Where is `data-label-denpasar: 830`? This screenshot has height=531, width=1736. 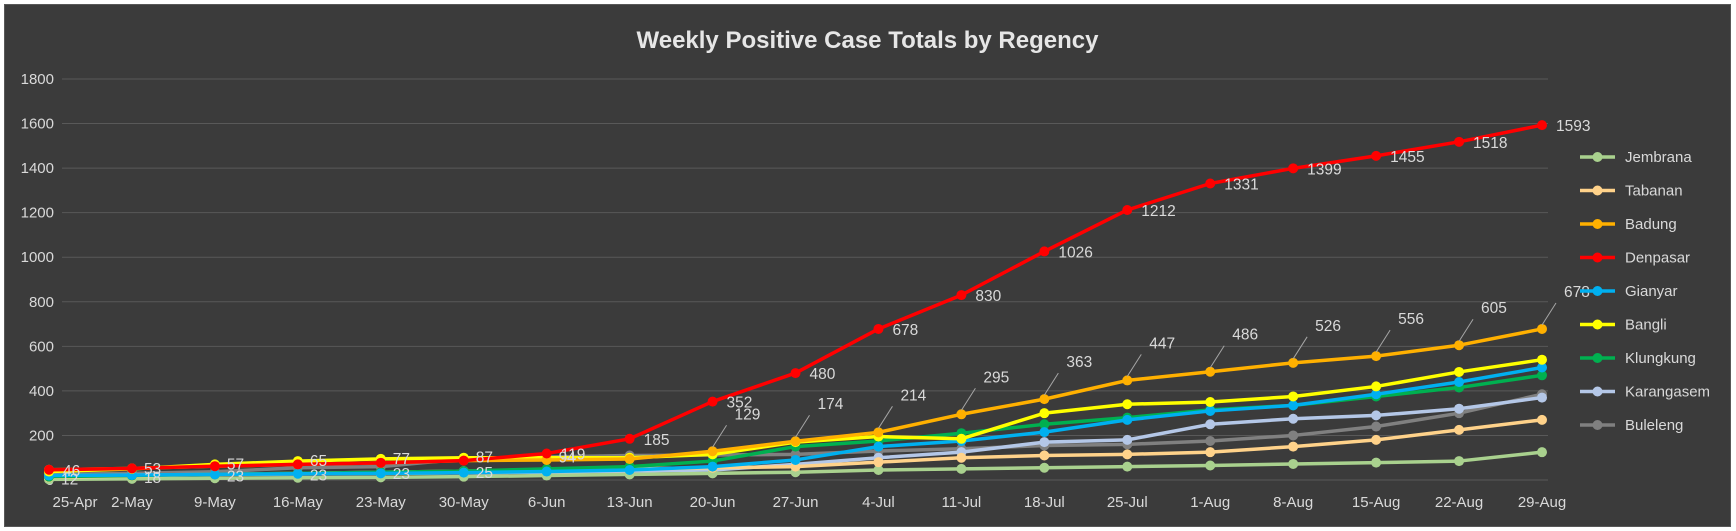 data-label-denpasar: 830 is located at coordinates (988, 296).